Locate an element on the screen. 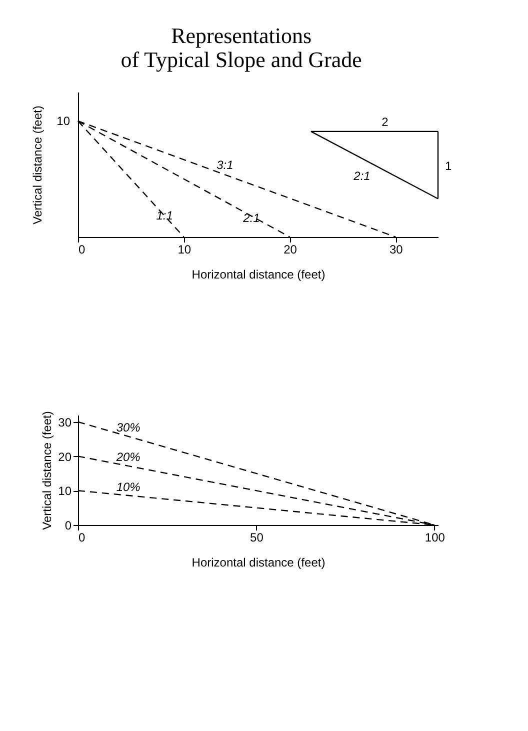  x-tick-label: 20 is located at coordinates (291, 249).